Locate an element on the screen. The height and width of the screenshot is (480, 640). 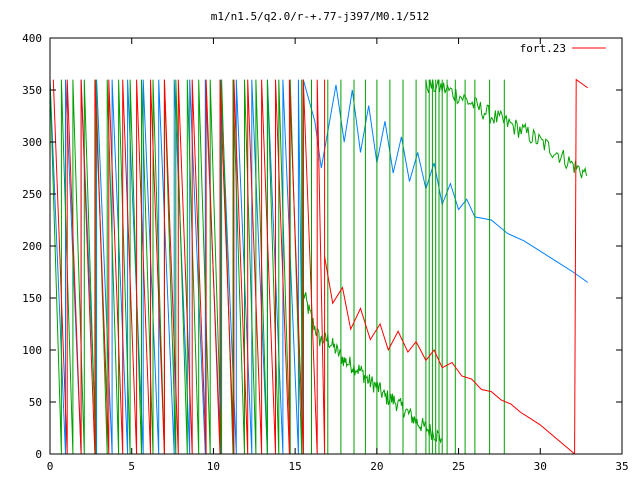
x-tick-label: 0 is located at coordinates (50, 466).